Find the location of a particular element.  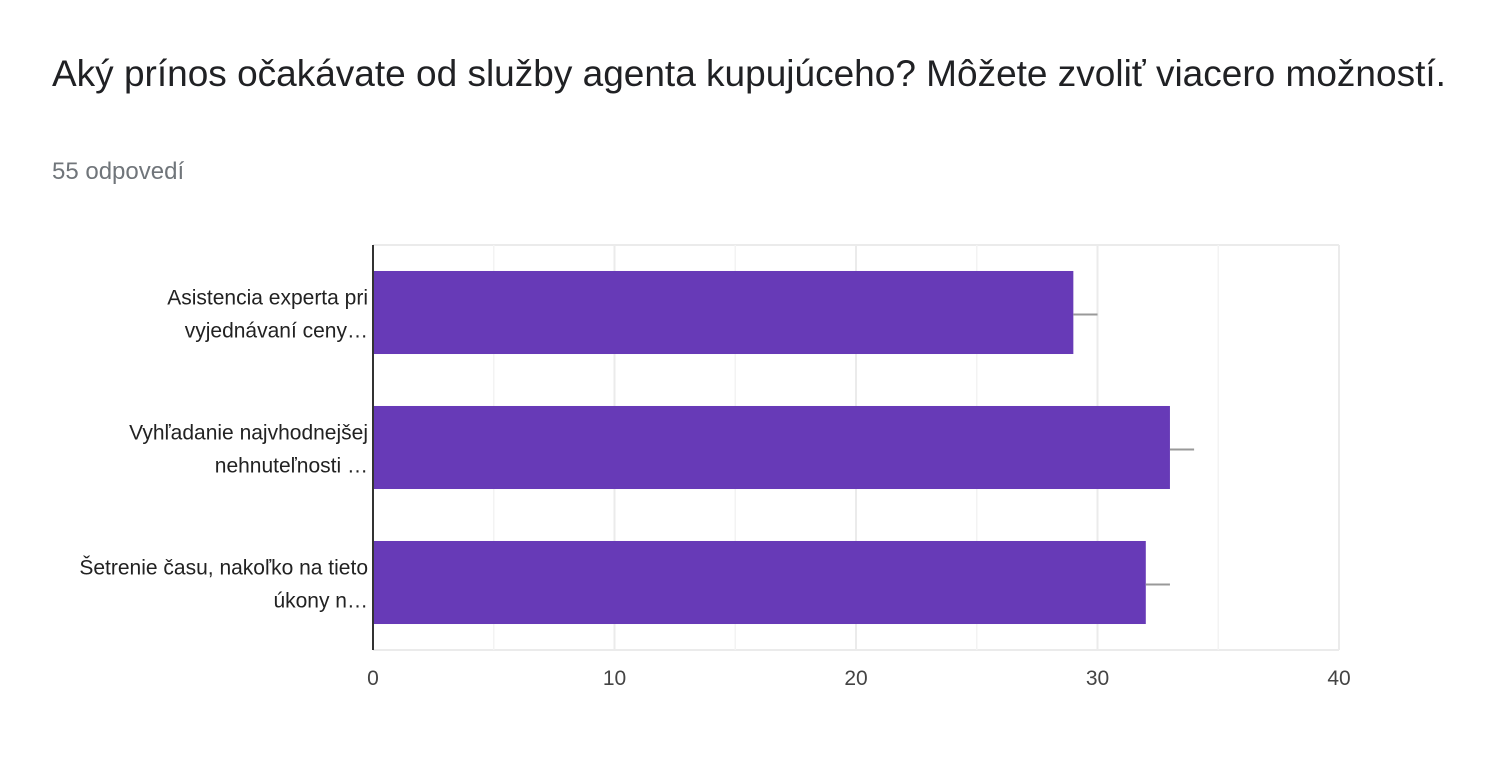

category-label: Šetrenie času, nakoľko na tieto is located at coordinates (223, 568).